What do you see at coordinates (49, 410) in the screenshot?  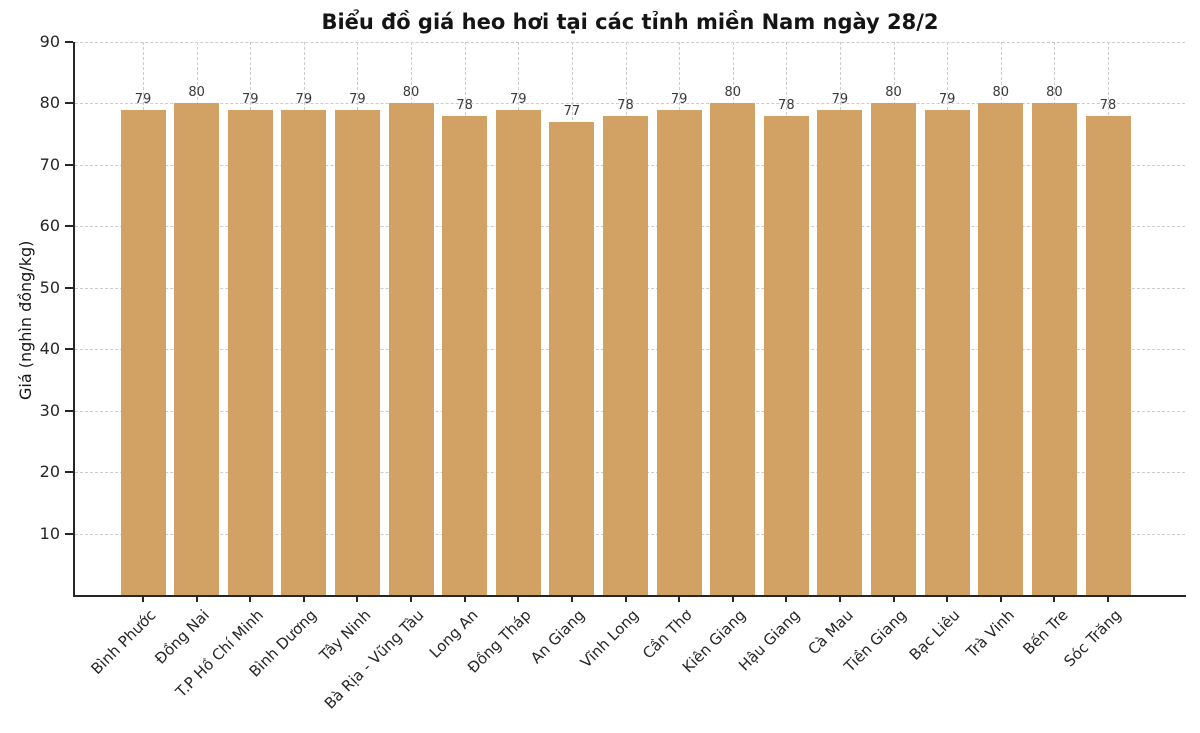 I see `y-tick-label: 30` at bounding box center [49, 410].